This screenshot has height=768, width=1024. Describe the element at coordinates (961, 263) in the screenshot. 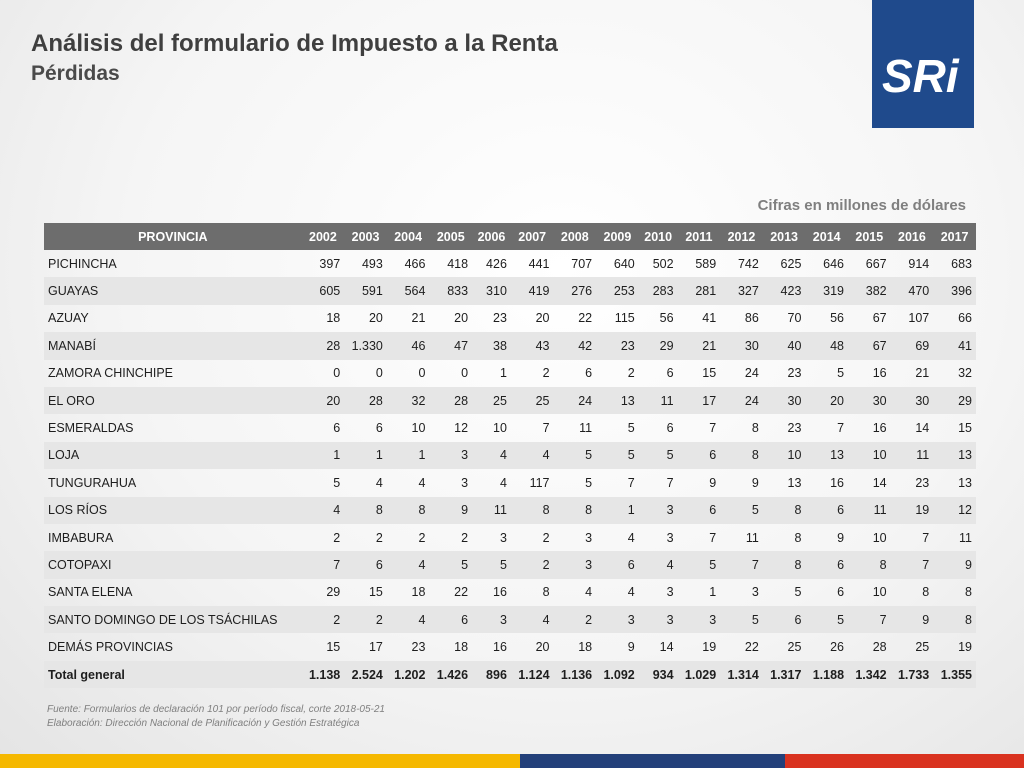

I see `value-cell: 683` at that location.